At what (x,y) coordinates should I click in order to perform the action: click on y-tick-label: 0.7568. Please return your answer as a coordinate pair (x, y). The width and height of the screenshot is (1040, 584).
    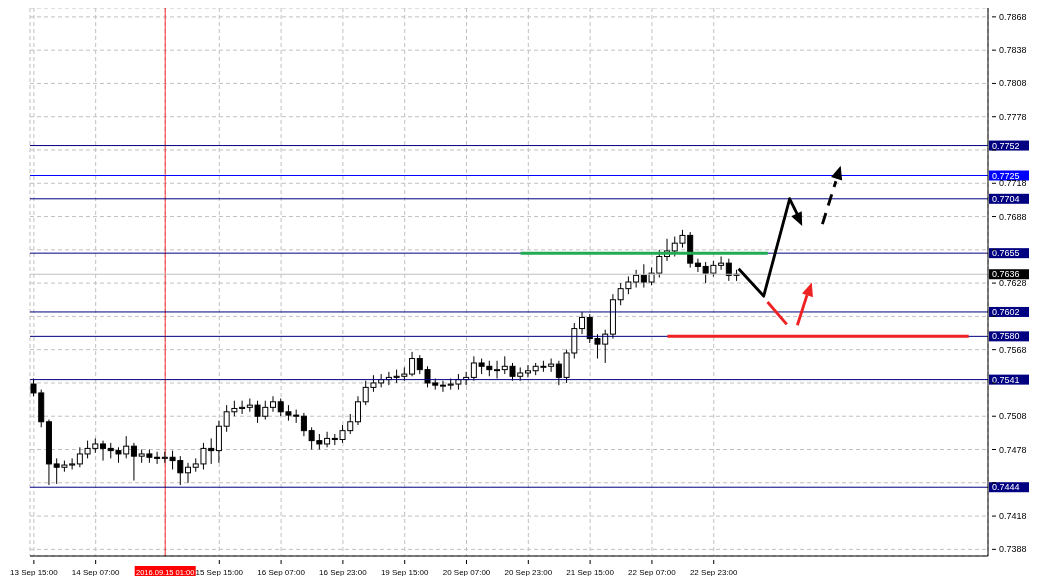
    Looking at the image, I should click on (1013, 349).